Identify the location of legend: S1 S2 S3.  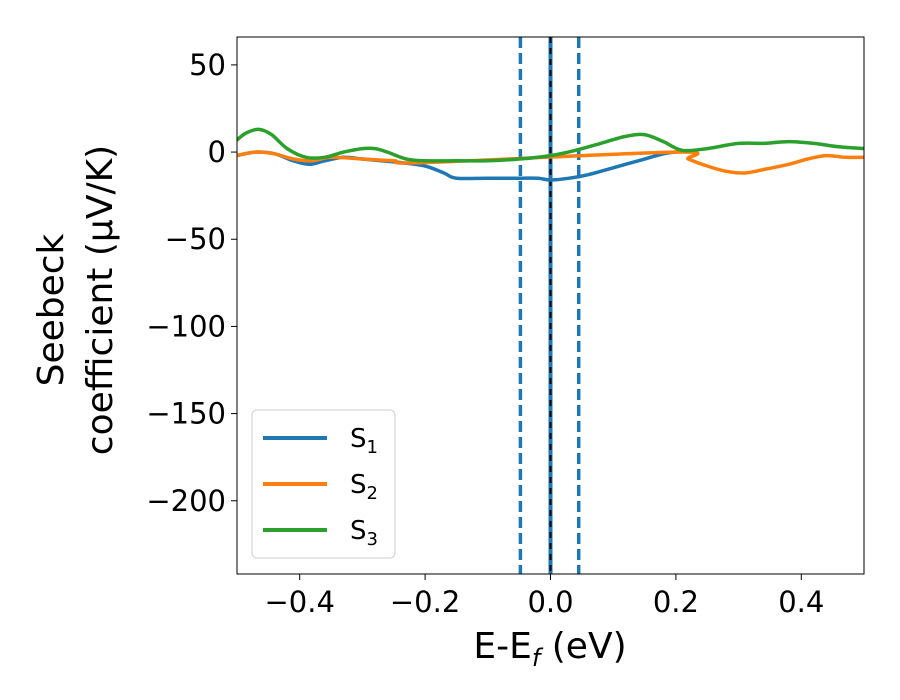
(323, 484).